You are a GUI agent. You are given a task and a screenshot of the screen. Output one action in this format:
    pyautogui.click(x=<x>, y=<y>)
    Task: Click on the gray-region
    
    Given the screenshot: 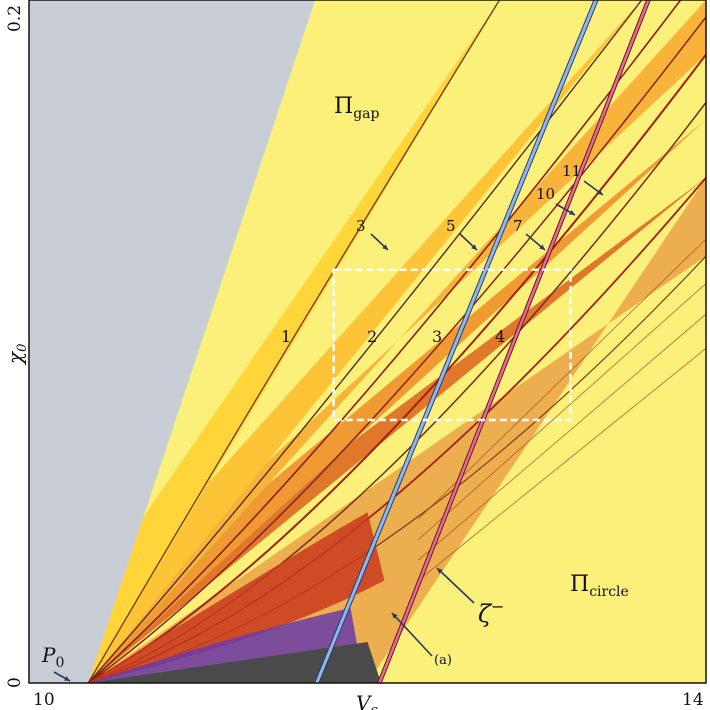 What is the action you would take?
    pyautogui.click(x=235, y=662)
    